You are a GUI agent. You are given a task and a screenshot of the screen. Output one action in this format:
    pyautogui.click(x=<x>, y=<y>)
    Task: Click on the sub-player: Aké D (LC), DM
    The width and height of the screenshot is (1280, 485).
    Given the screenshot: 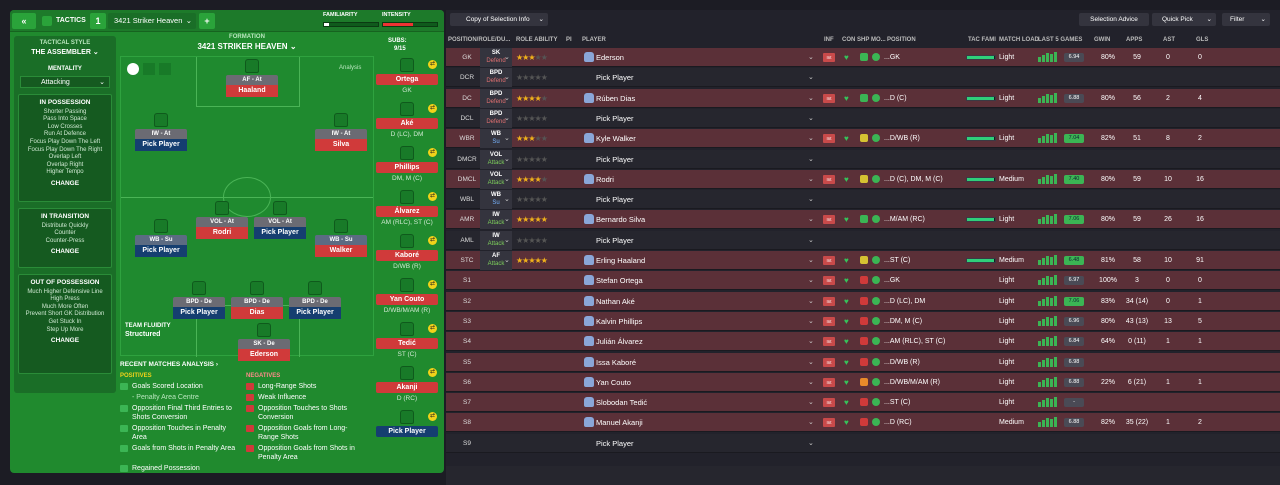 What is the action you would take?
    pyautogui.click(x=407, y=128)
    